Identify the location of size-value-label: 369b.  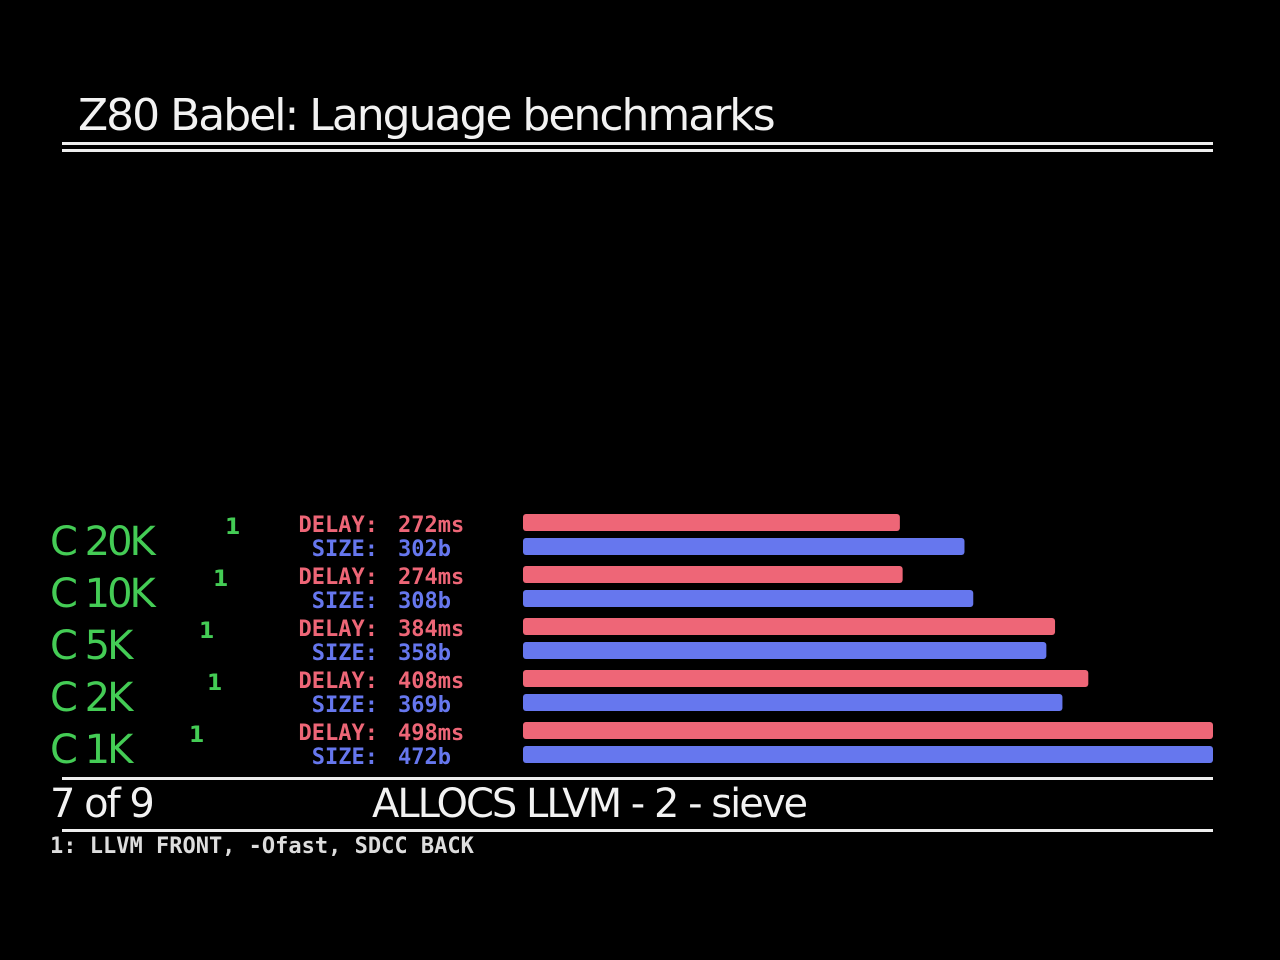
(424, 705).